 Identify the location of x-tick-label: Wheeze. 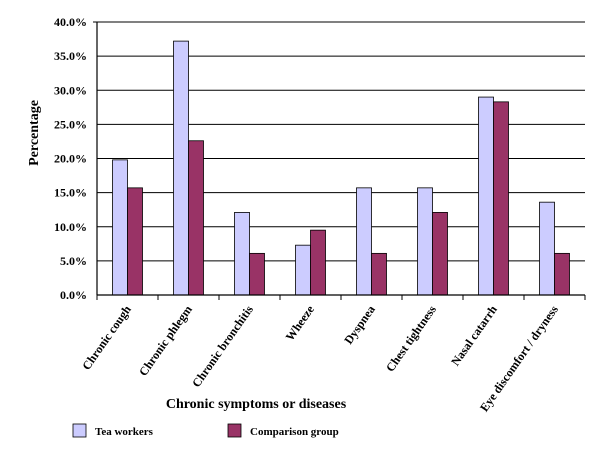
(300, 322).